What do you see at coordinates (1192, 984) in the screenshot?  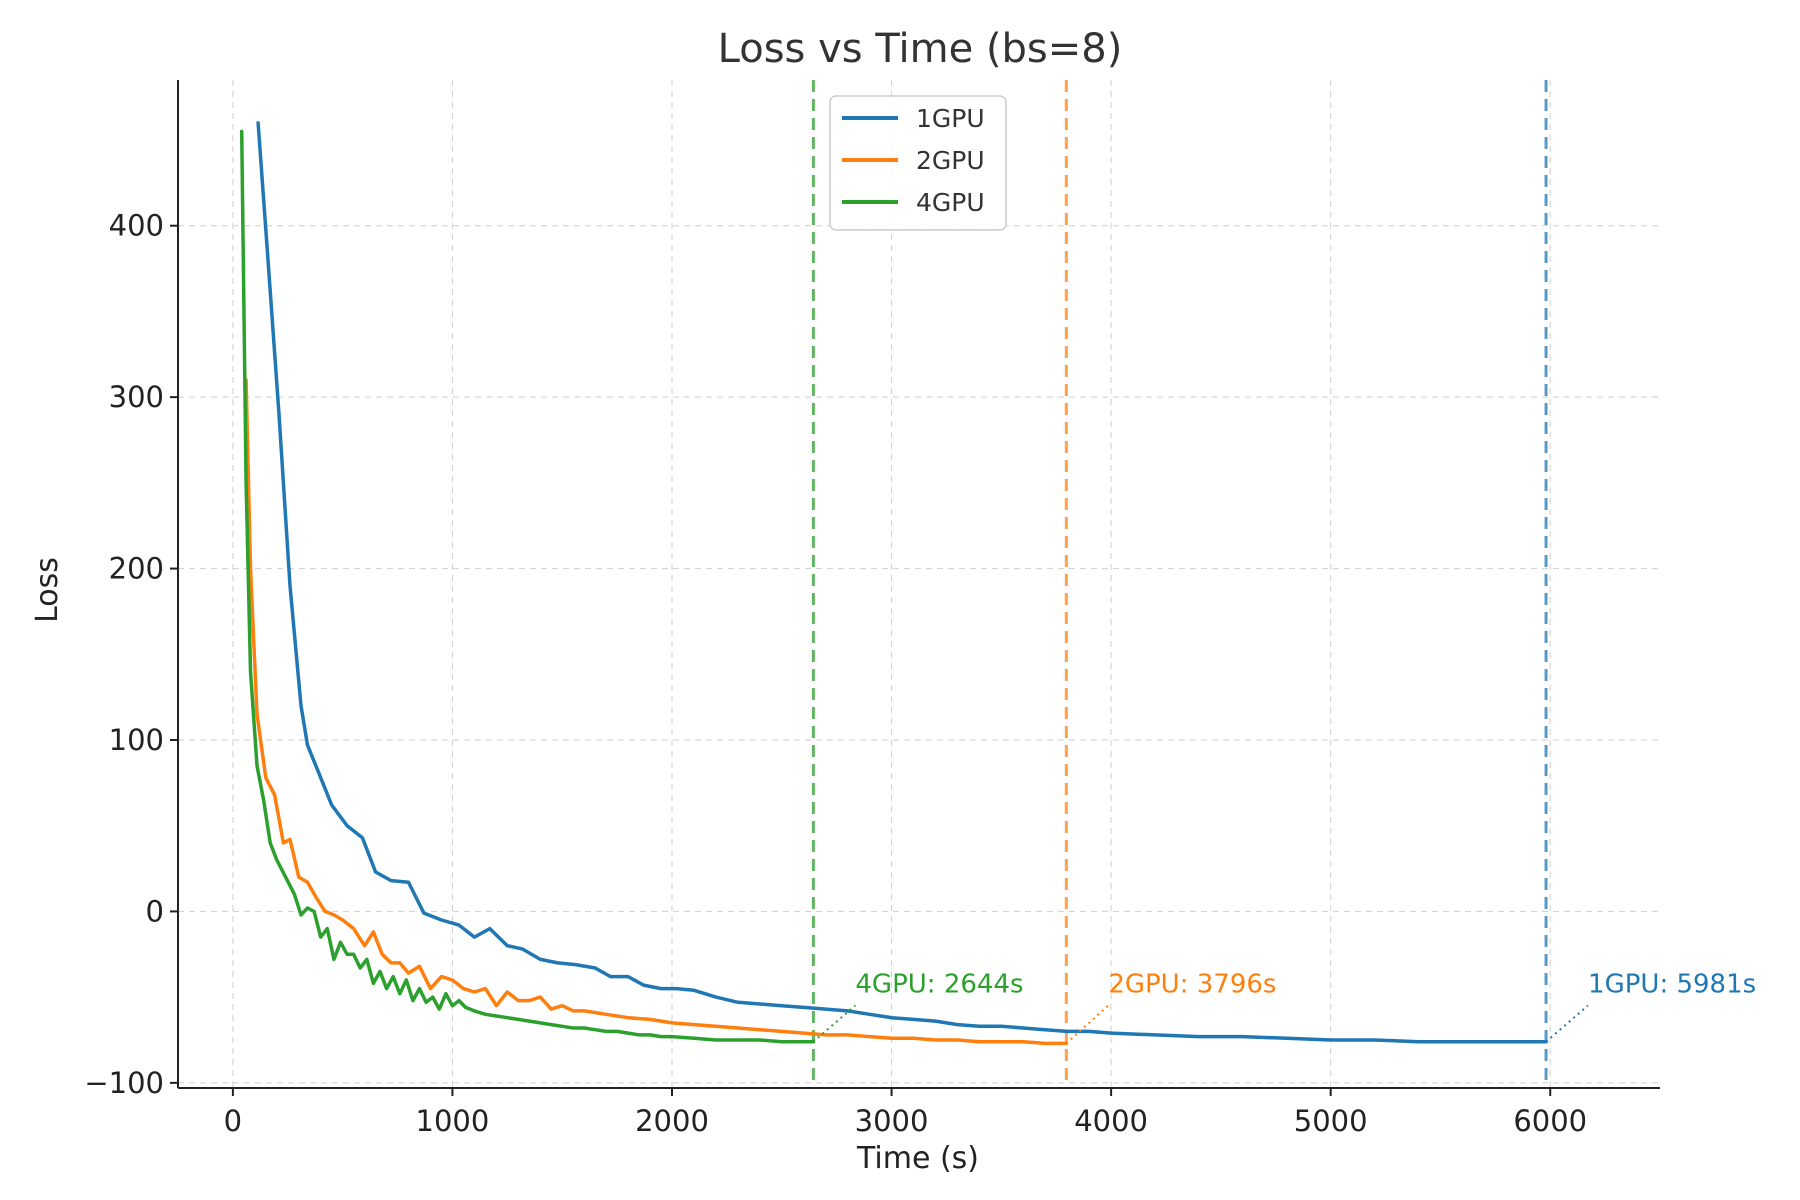 I see `annotation-label-2gpu: 2GPU: 3796s` at bounding box center [1192, 984].